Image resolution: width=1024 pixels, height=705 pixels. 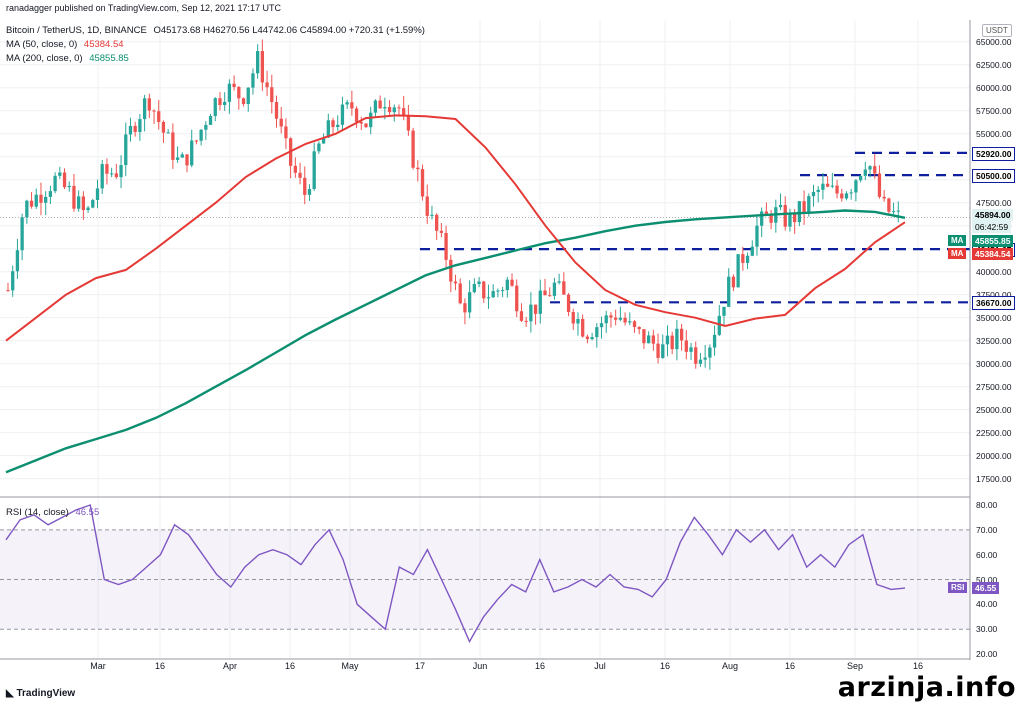 What do you see at coordinates (42, 44) in the screenshot?
I see `ma50-legend-label: MA (50, close, 0)` at bounding box center [42, 44].